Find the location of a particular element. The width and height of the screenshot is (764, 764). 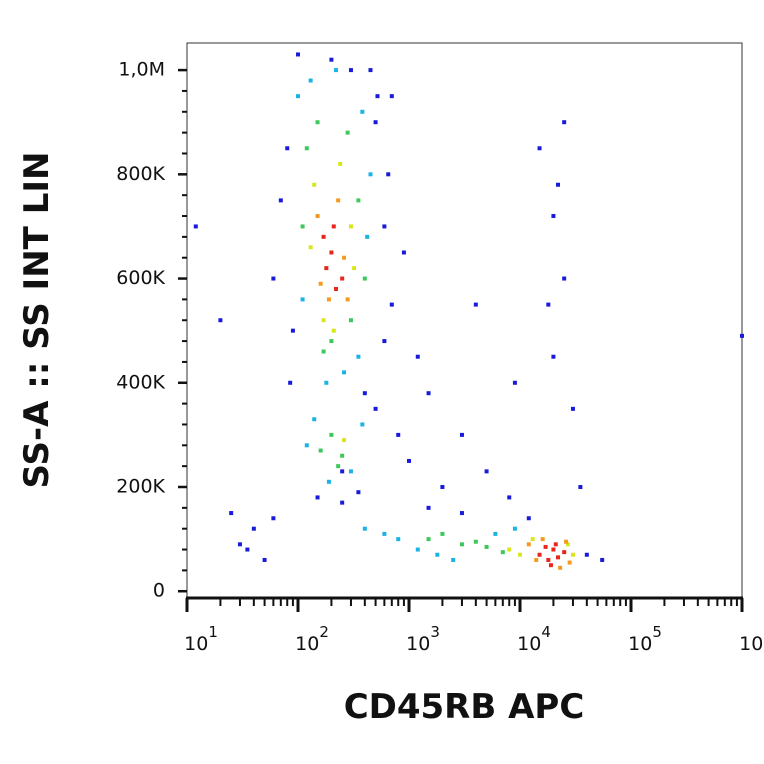

x-tick-label: 10² is located at coordinates (312, 639).